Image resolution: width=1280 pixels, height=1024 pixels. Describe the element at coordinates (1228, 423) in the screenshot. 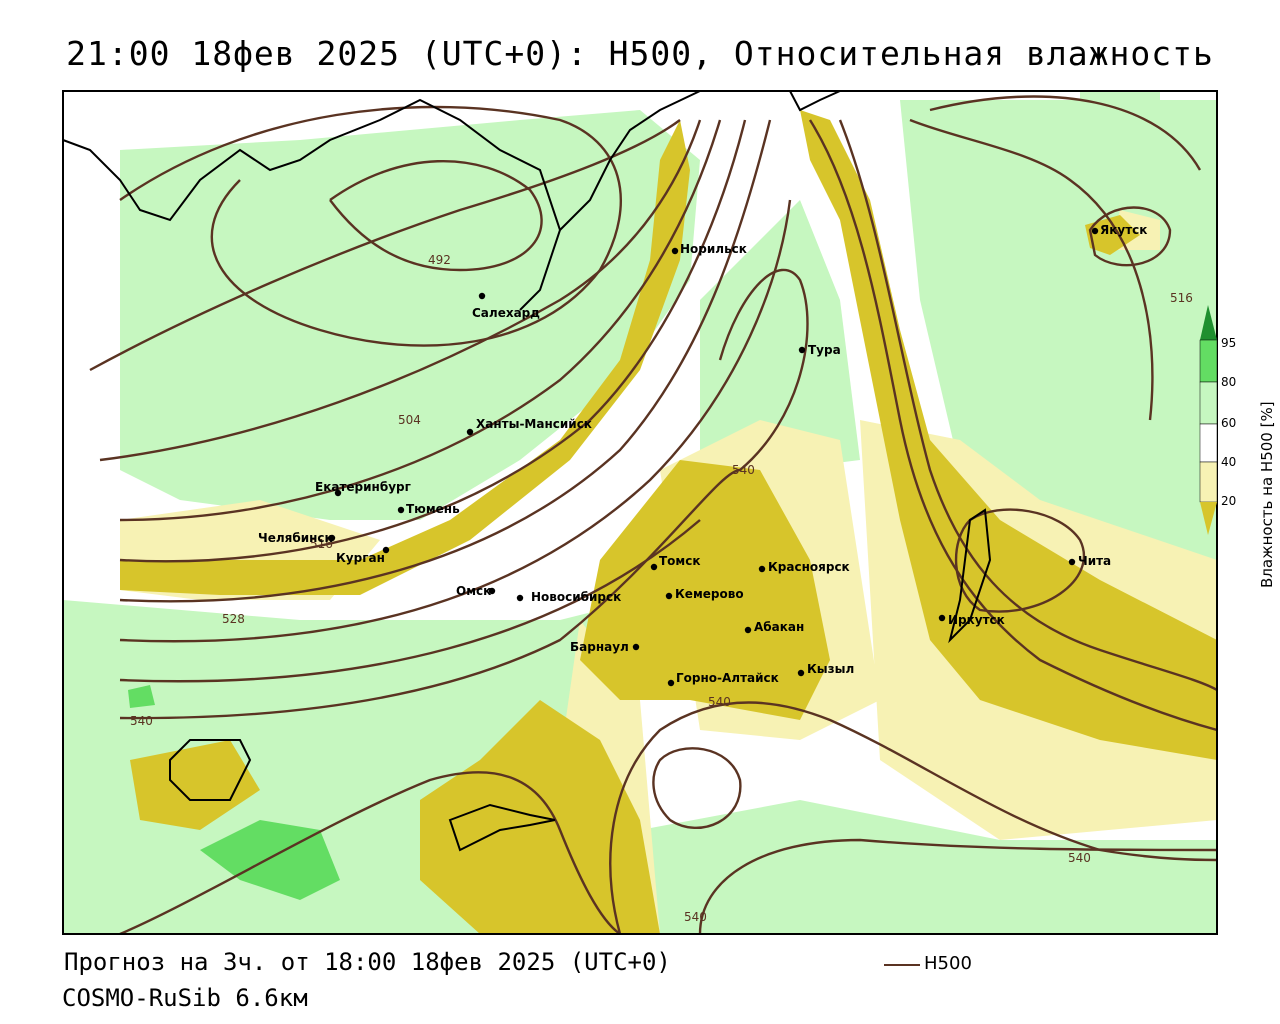

I see `colorbar-tick: 60` at that location.